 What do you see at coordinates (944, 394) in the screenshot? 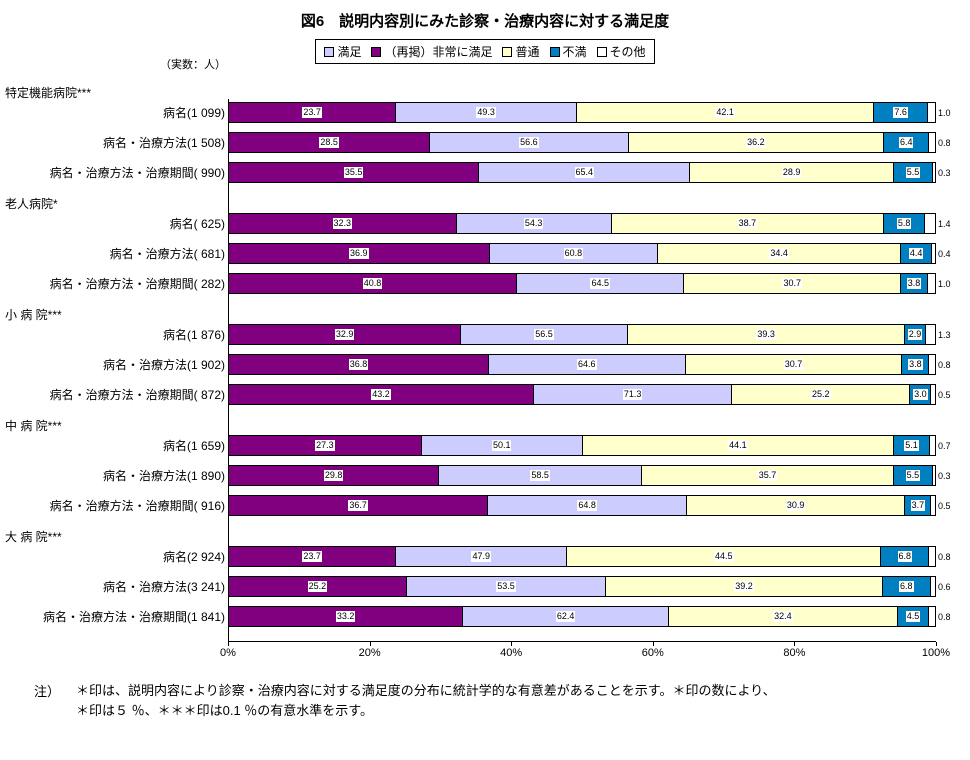
I see `other-value-label: 0.5` at bounding box center [944, 394].